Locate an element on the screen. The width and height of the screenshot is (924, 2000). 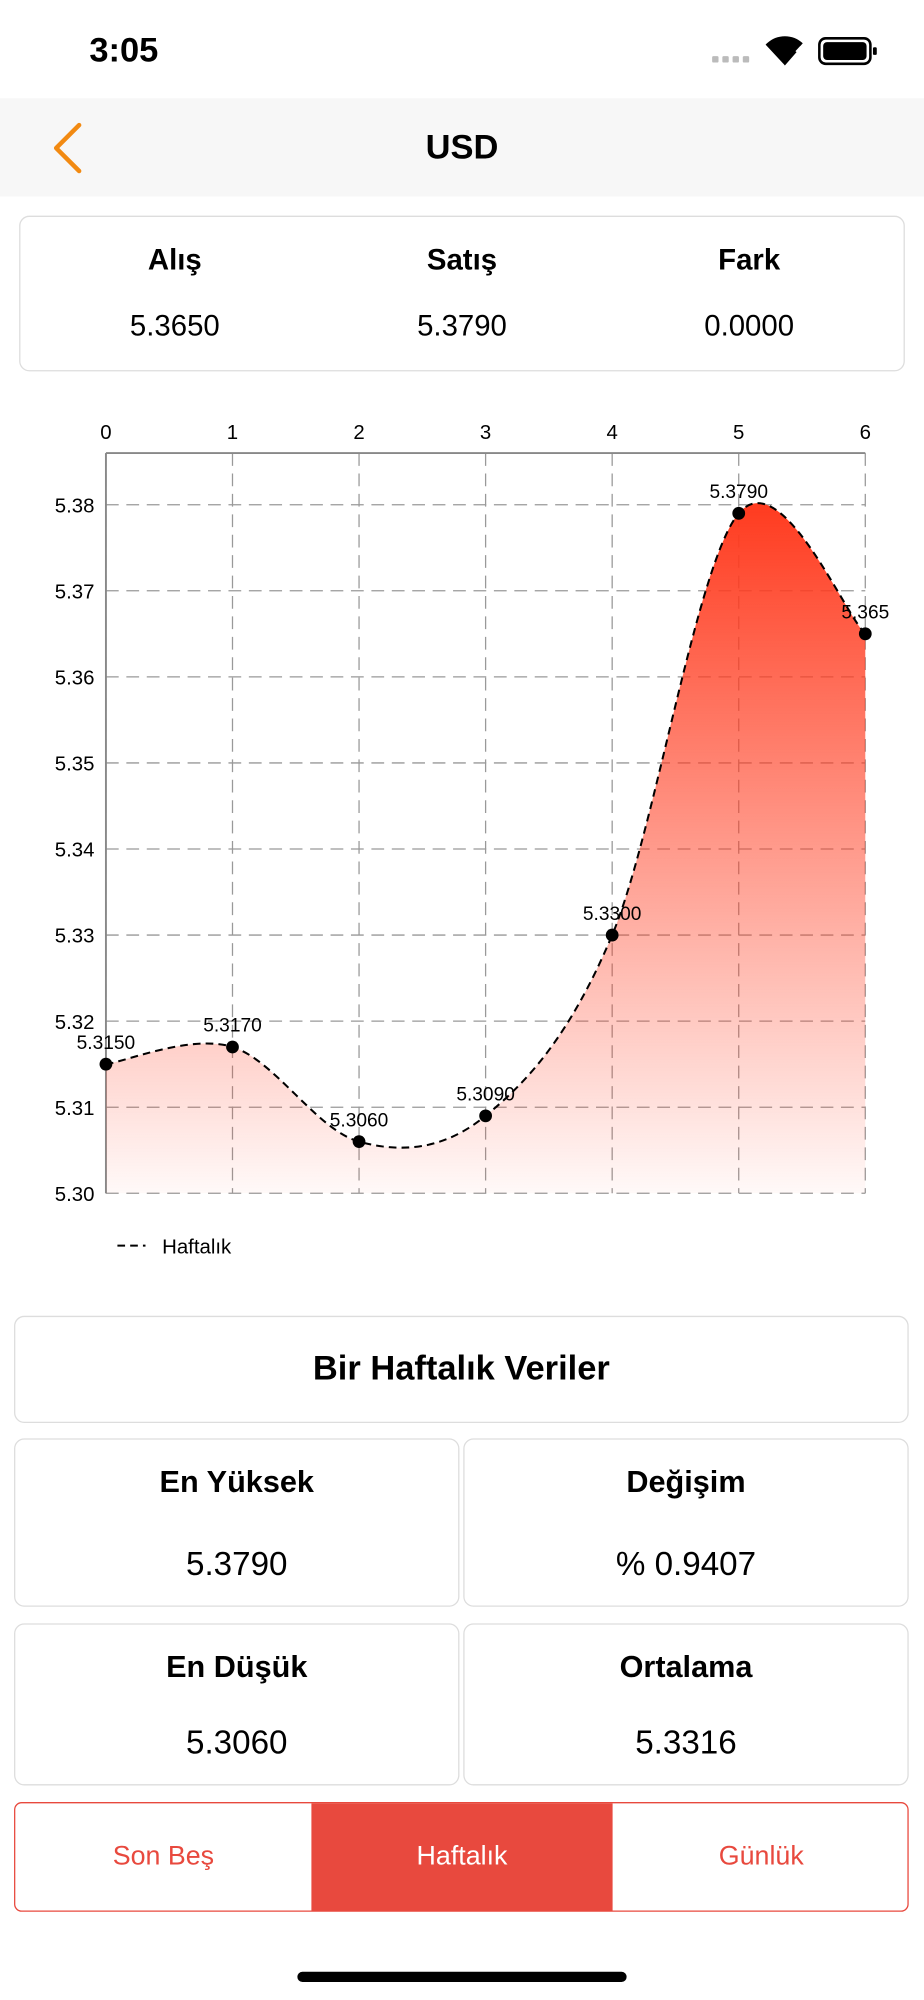
value-label: 5.3790 is located at coordinates (738, 492).